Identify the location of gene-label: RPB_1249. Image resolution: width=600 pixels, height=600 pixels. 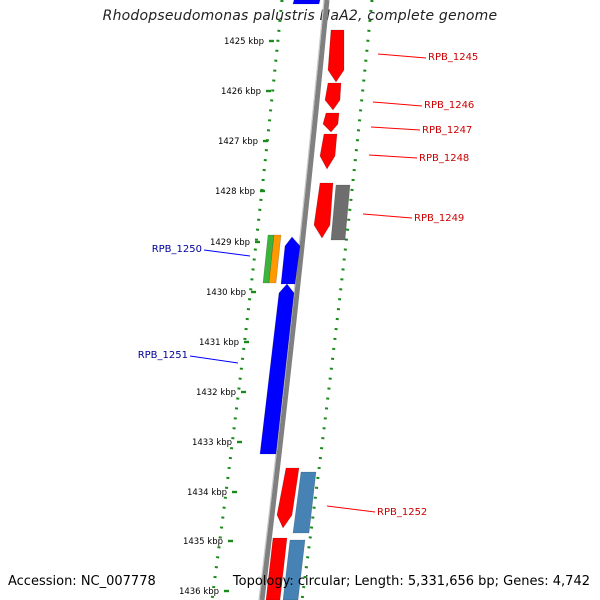
(439, 218).